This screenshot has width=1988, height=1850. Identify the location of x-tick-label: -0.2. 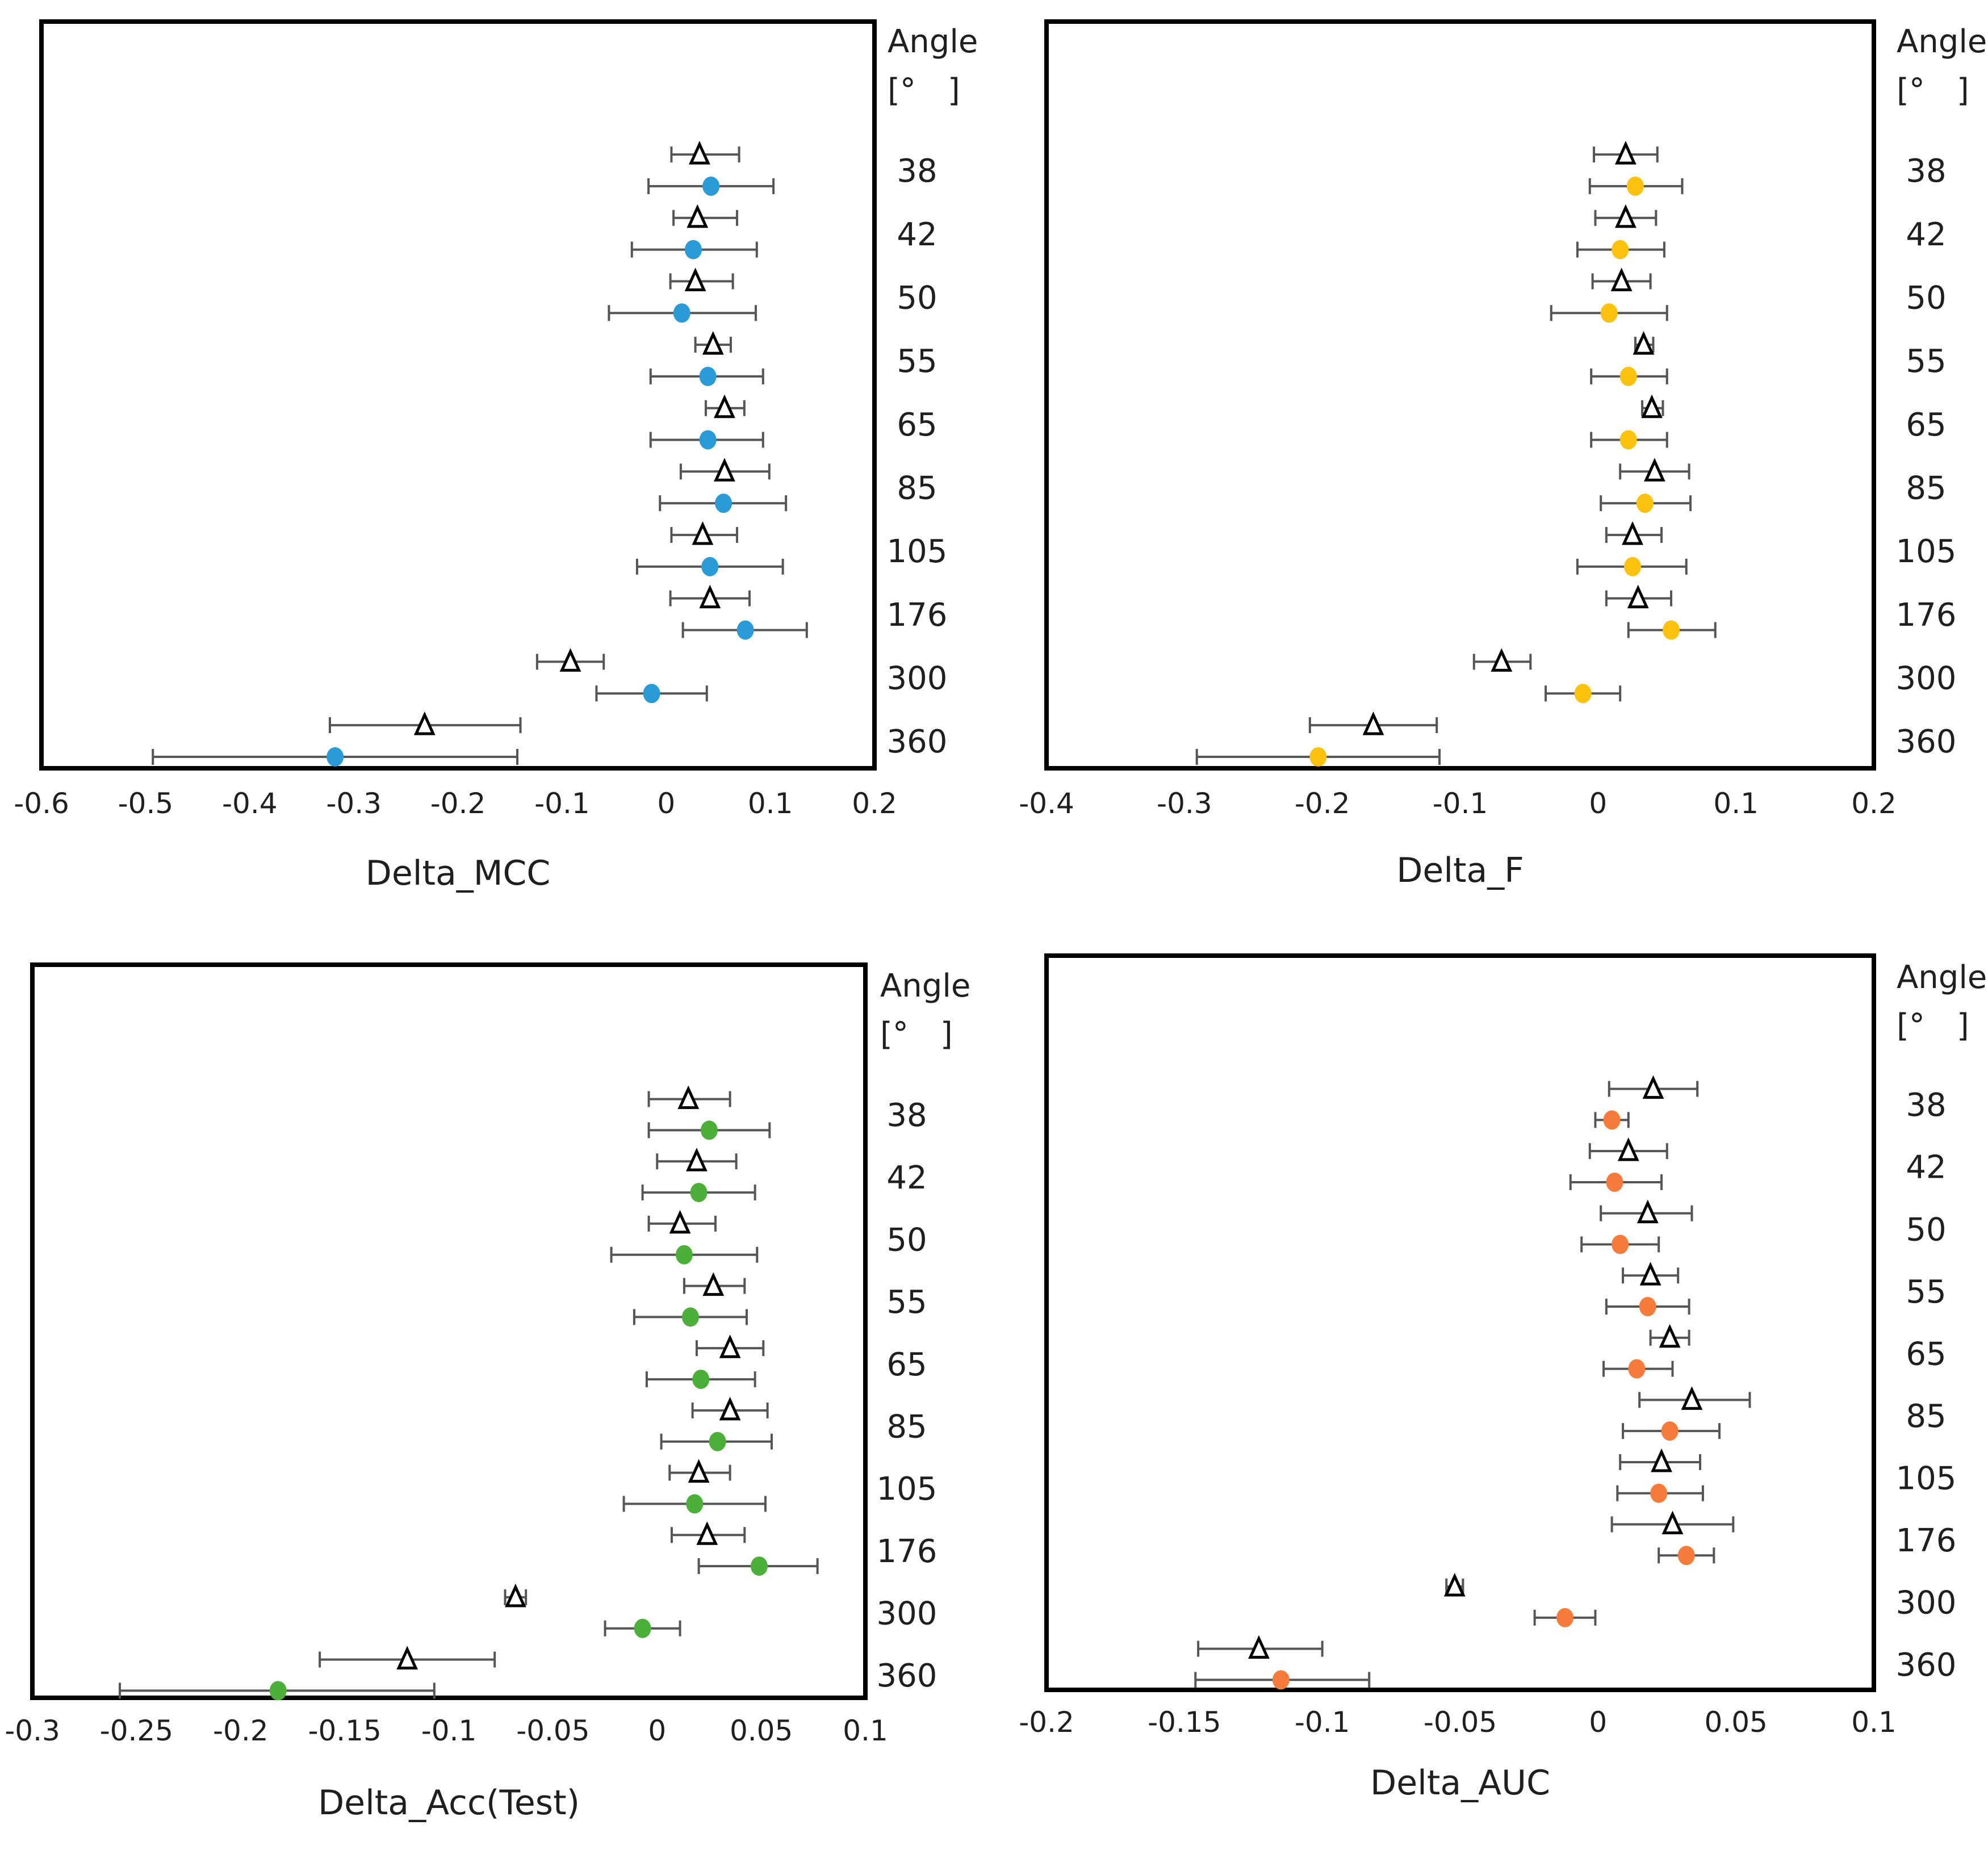
(241, 1730).